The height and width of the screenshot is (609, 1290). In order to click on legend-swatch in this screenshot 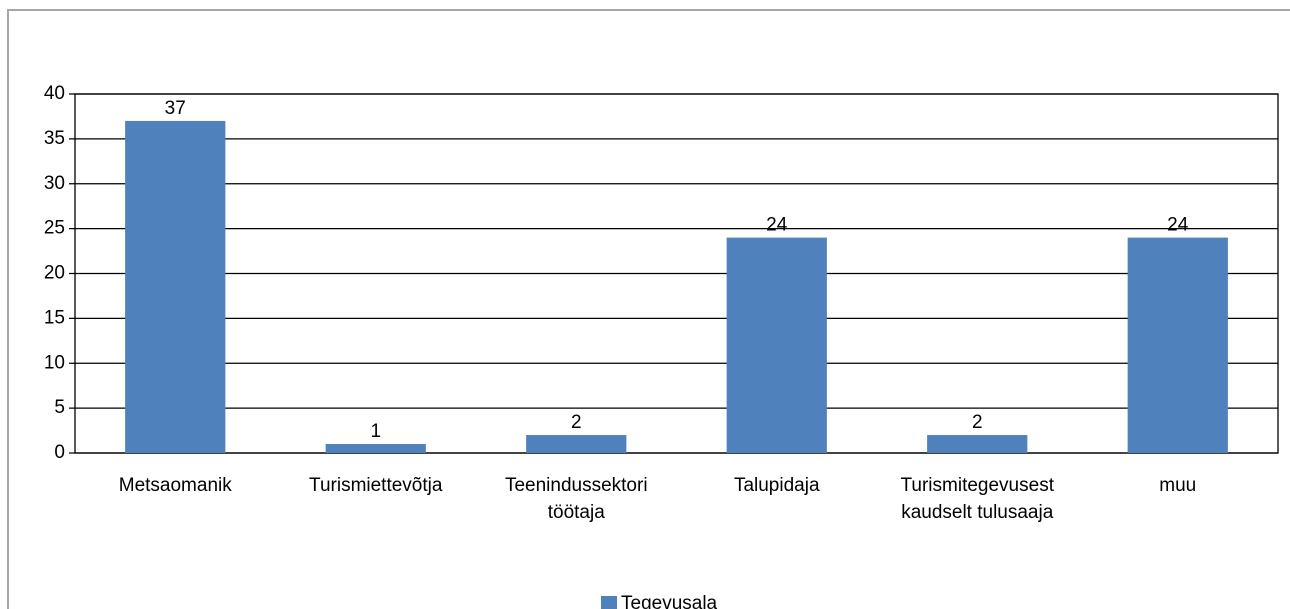, I will do `click(609, 602)`.